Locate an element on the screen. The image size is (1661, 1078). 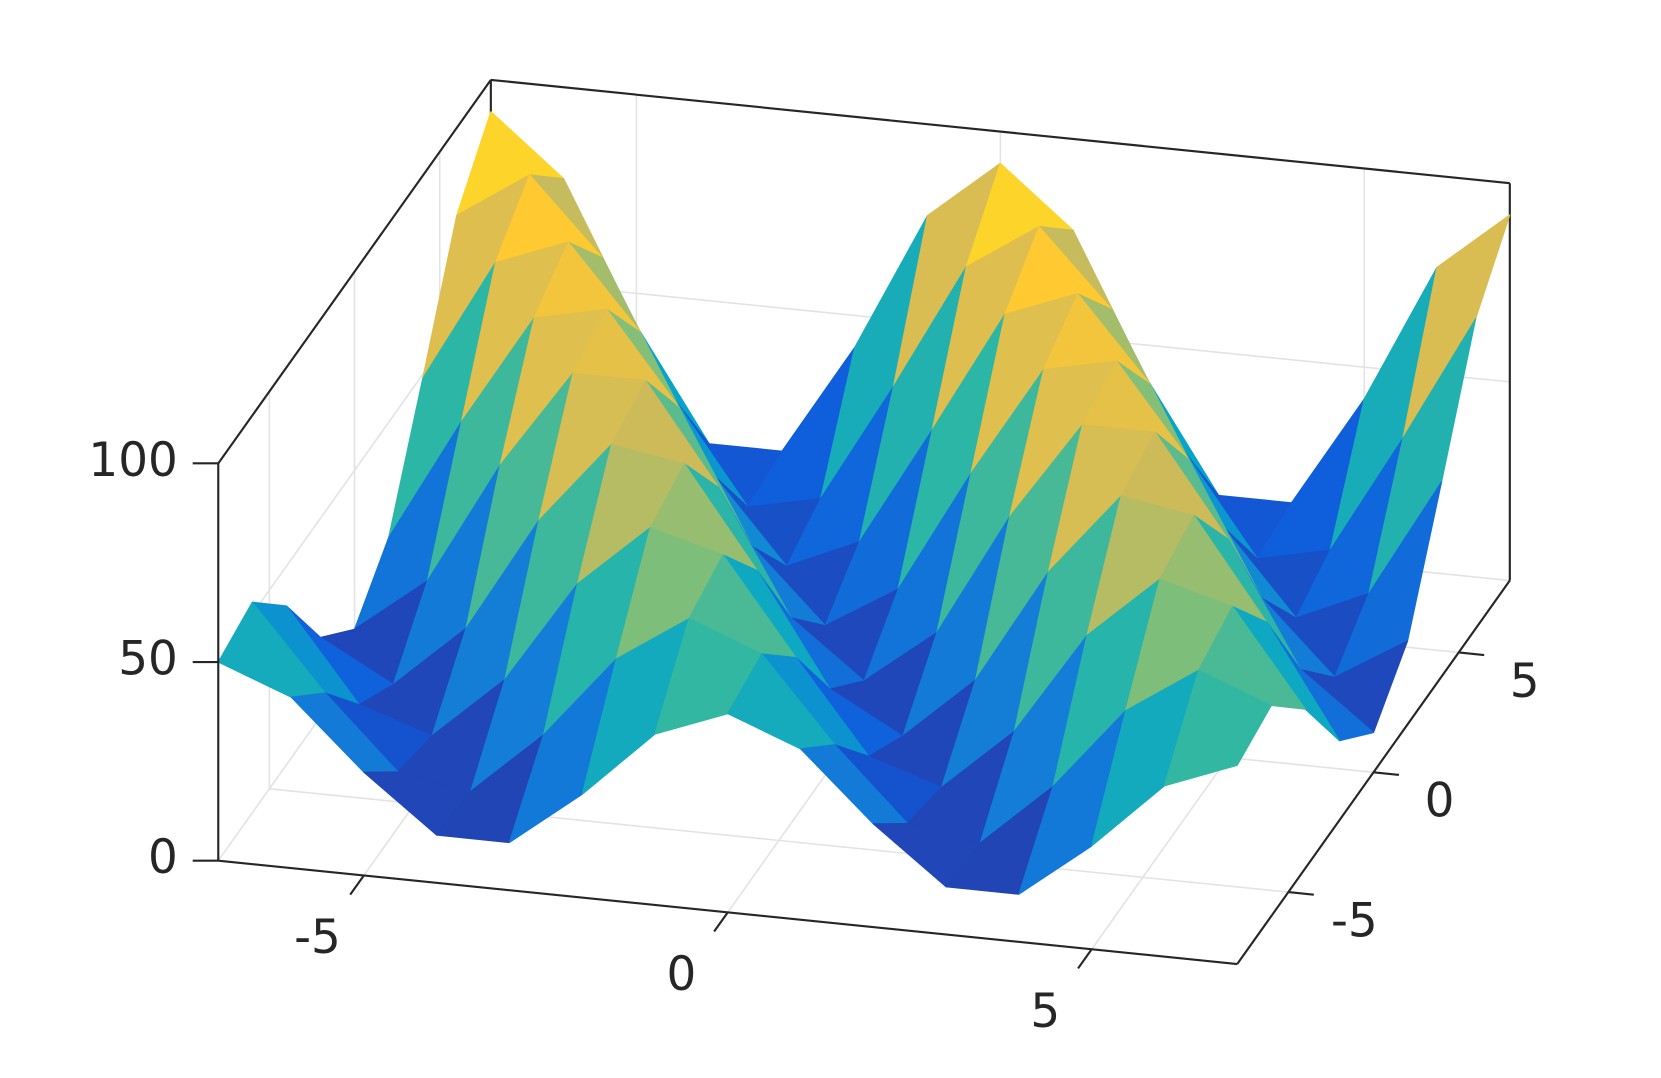
y-tick-label: -5 is located at coordinates (1354, 922).